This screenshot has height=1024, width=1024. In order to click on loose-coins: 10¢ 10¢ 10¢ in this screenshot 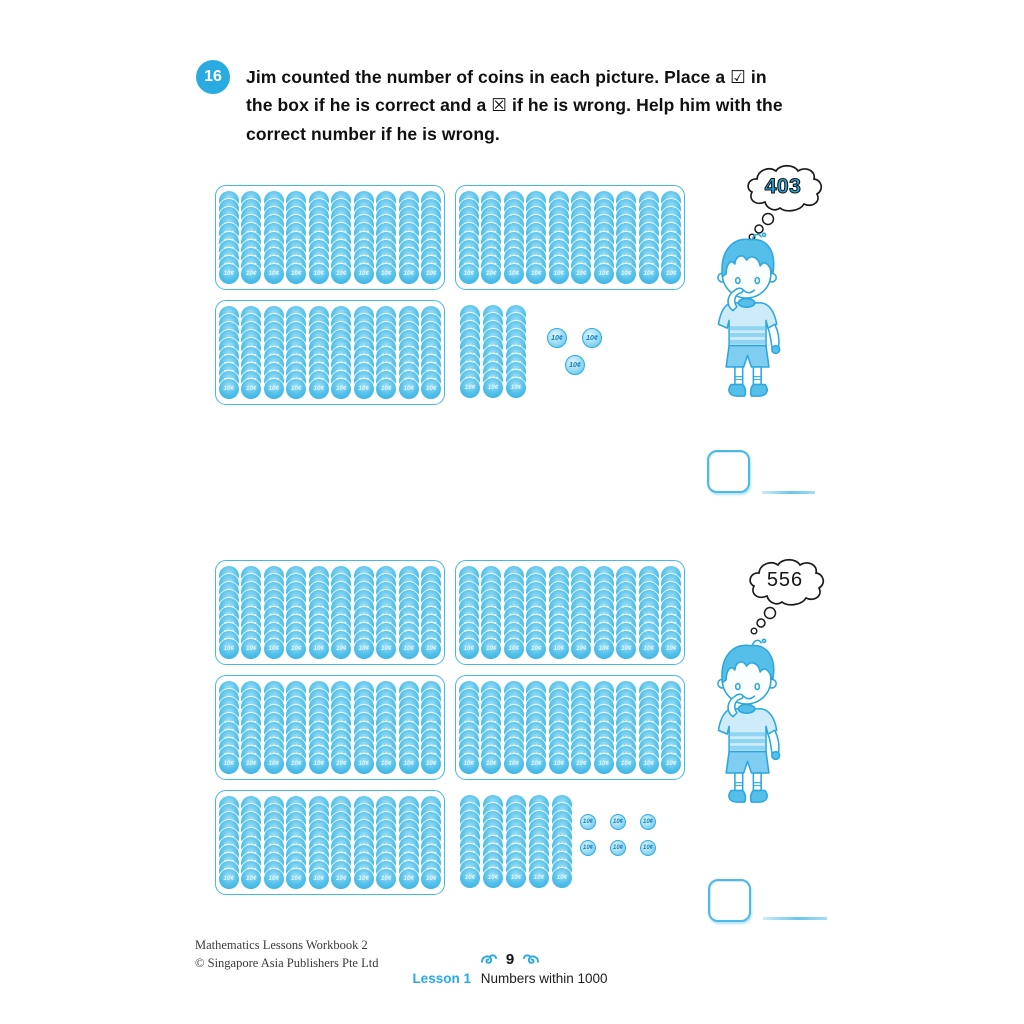, I will do `click(574, 351)`.